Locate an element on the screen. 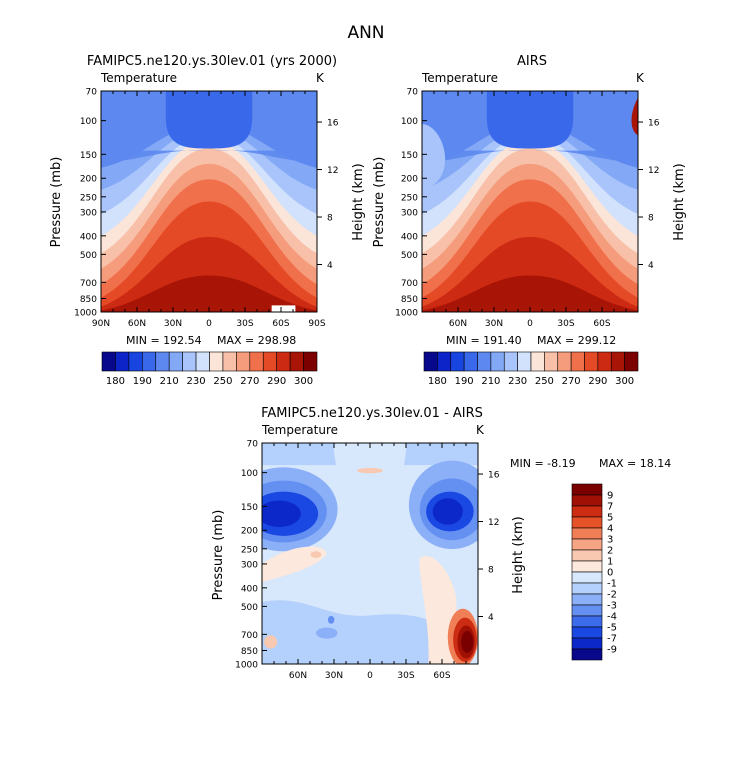 The width and height of the screenshot is (733, 758). colorbar-obs-label: 290 is located at coordinates (597, 381).